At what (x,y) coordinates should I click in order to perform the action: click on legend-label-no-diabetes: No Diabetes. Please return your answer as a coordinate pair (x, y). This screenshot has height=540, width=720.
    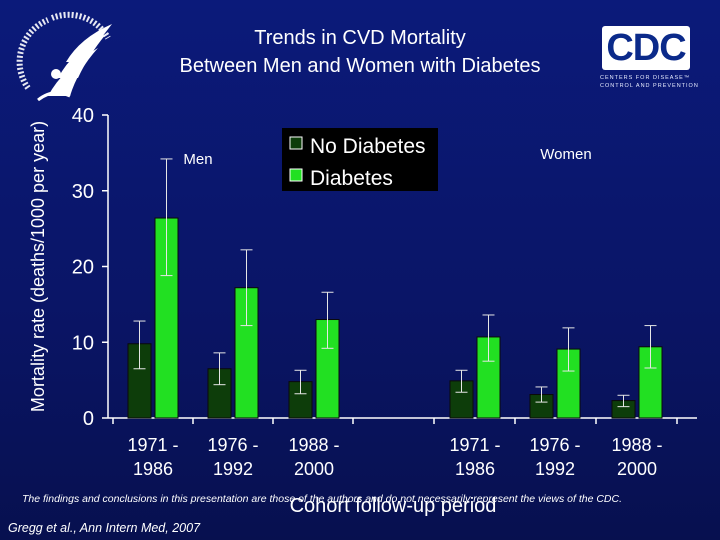
    Looking at the image, I should click on (368, 146).